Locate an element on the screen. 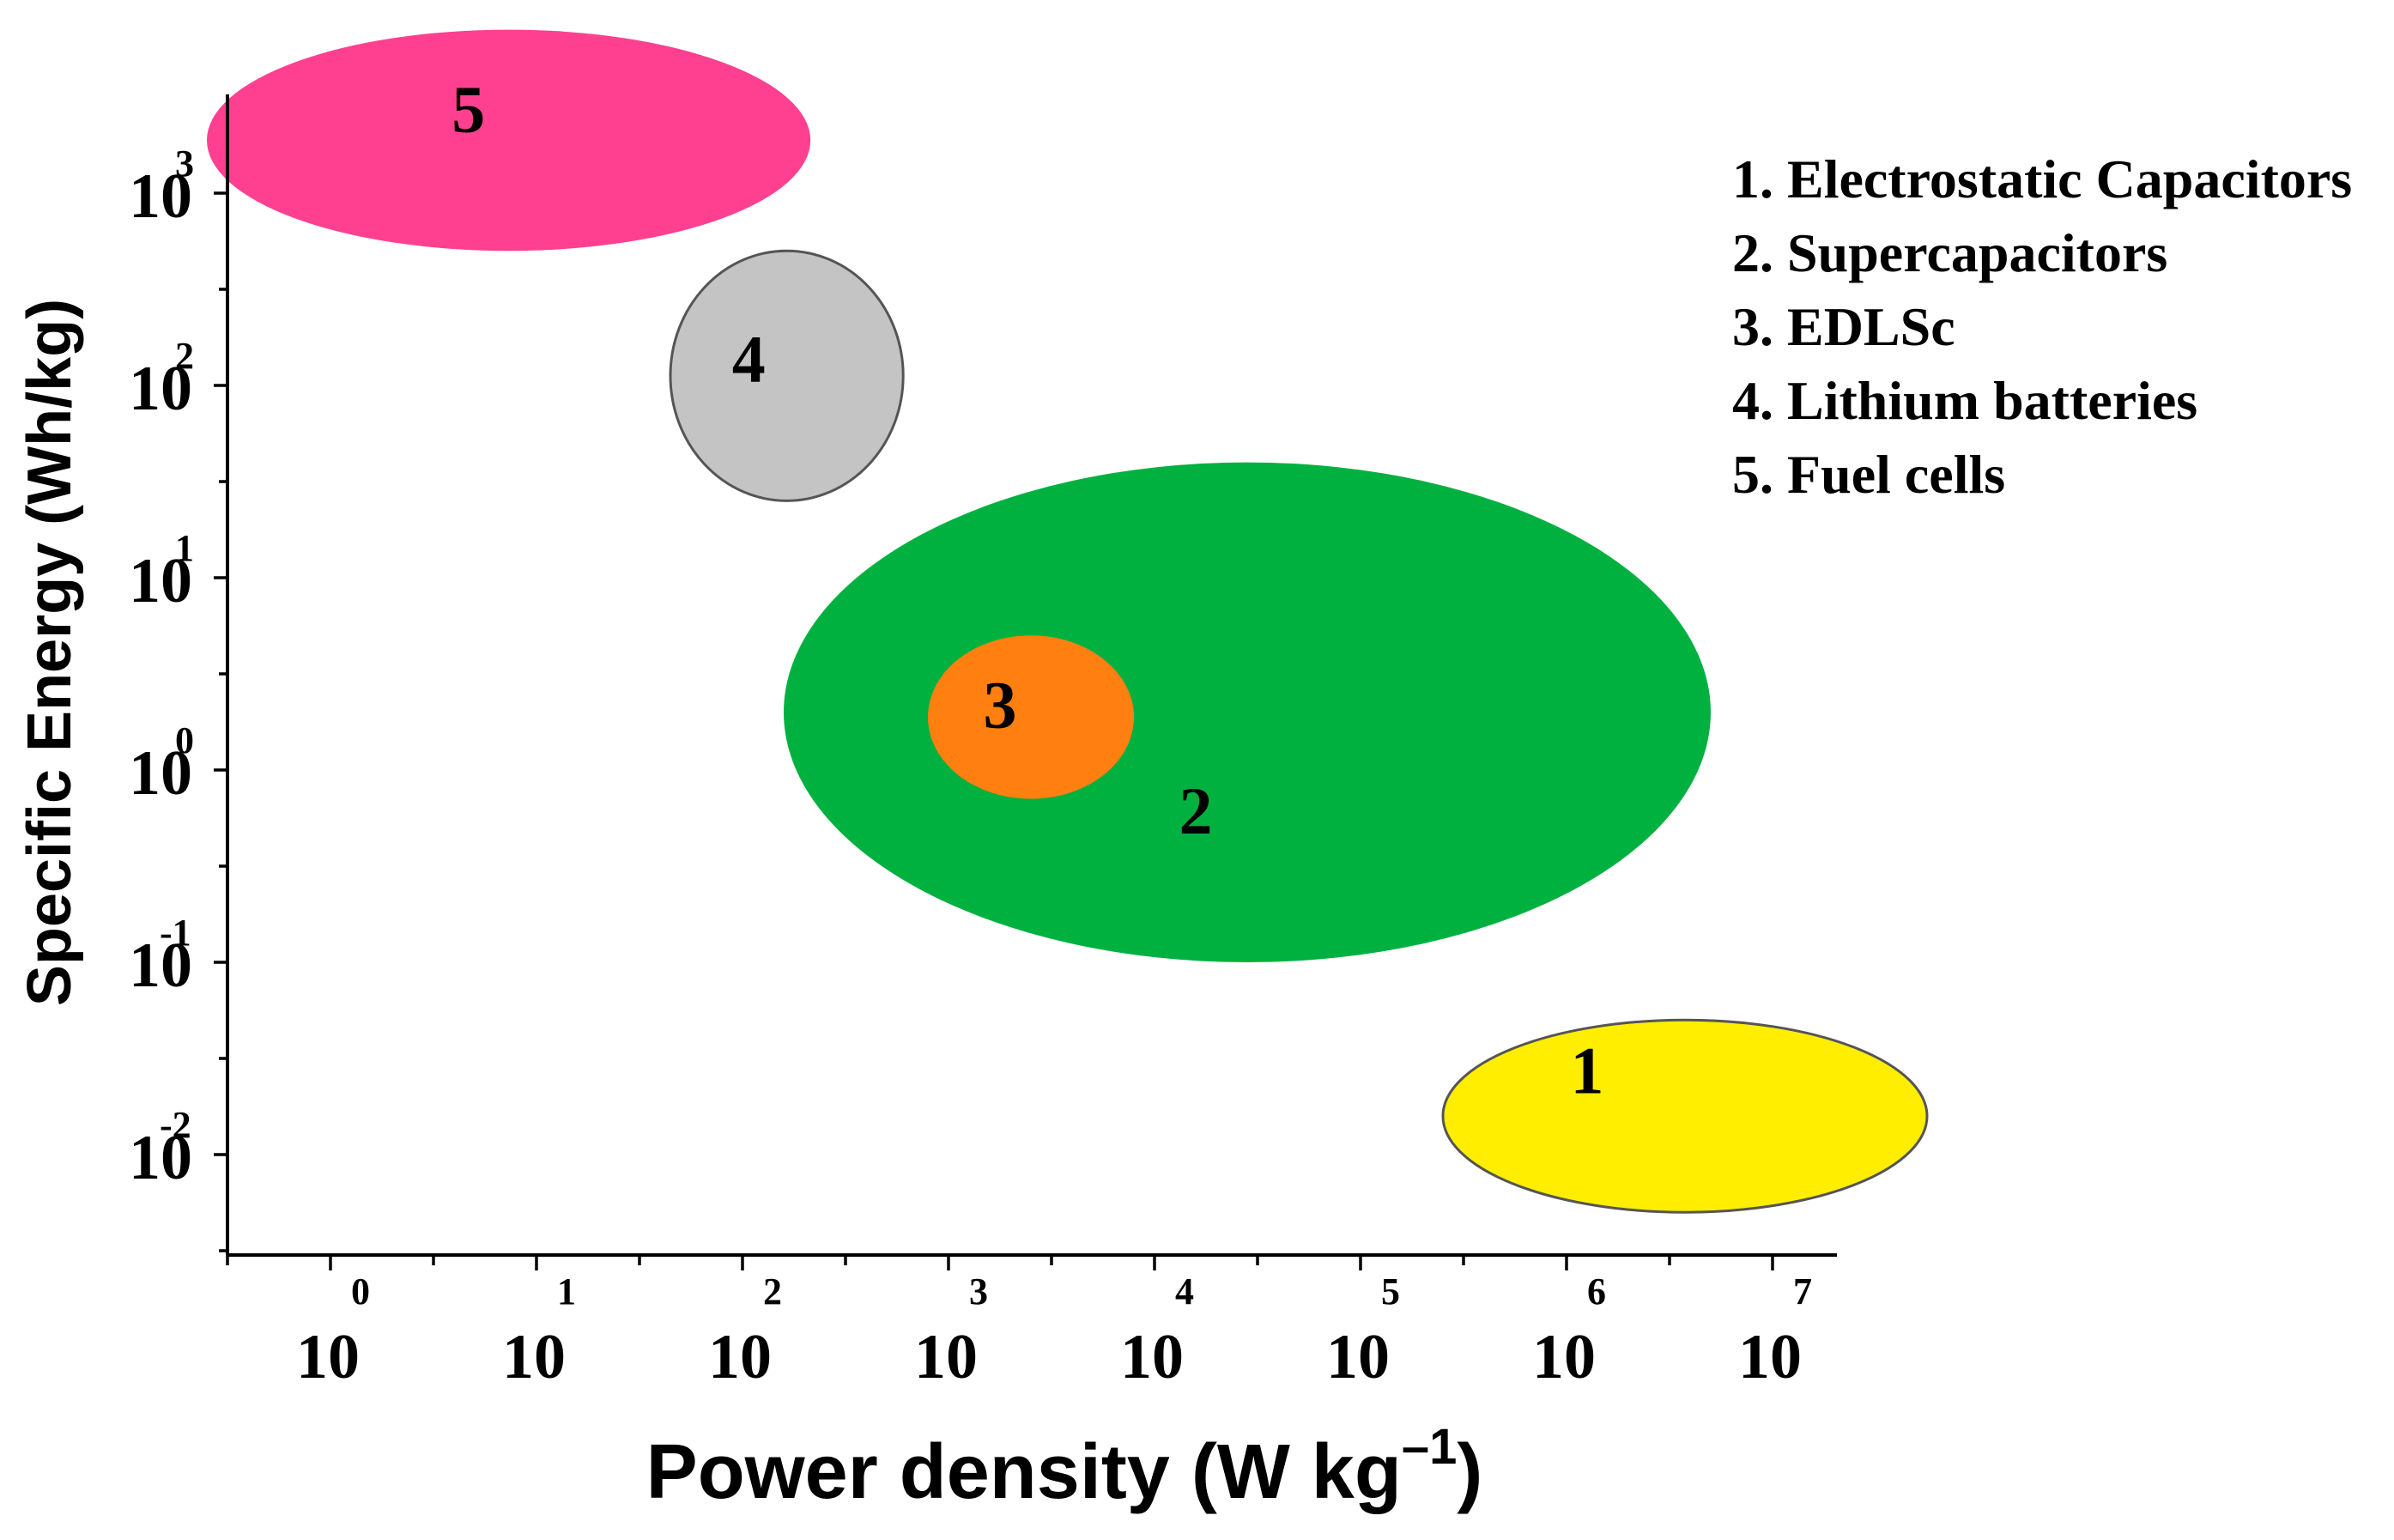  x-tick-label-5: 105 is located at coordinates (1363, 1331).